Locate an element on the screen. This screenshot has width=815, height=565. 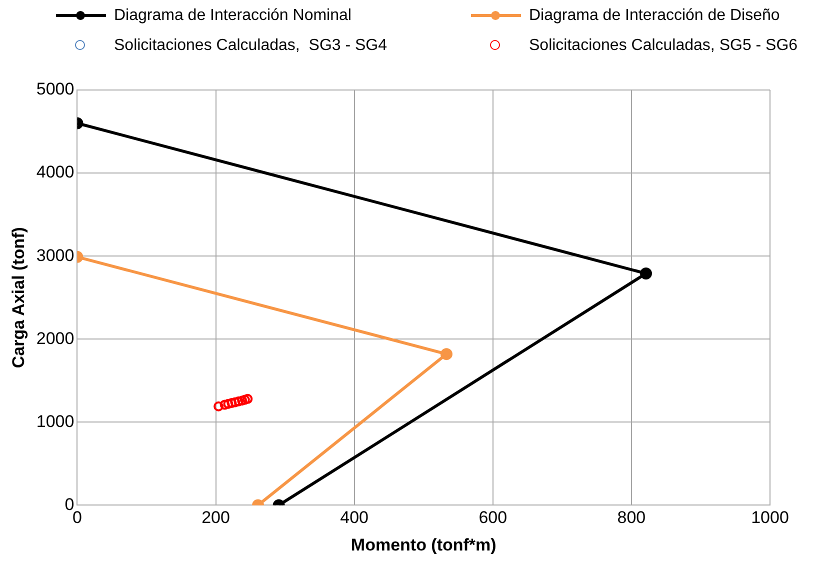
y-tick-label: 3000 is located at coordinates (55, 255).